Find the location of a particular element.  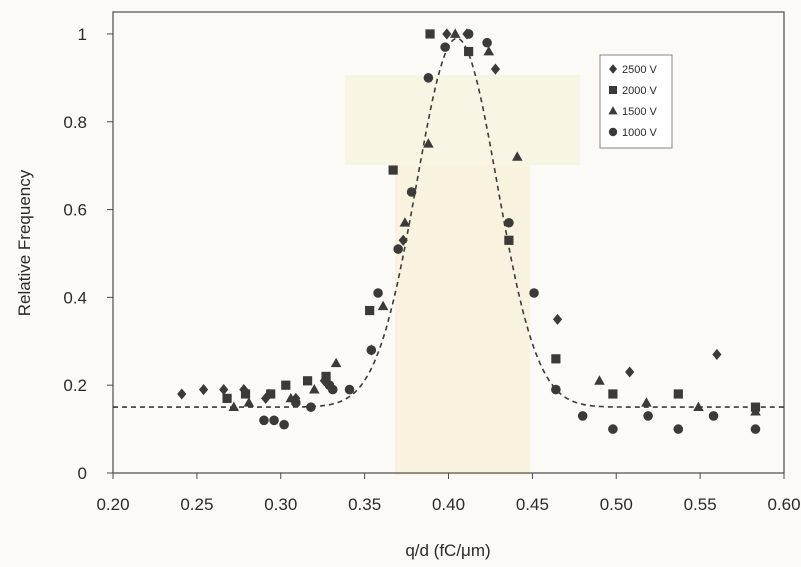

x-tick-label: 0.50 is located at coordinates (616, 504).